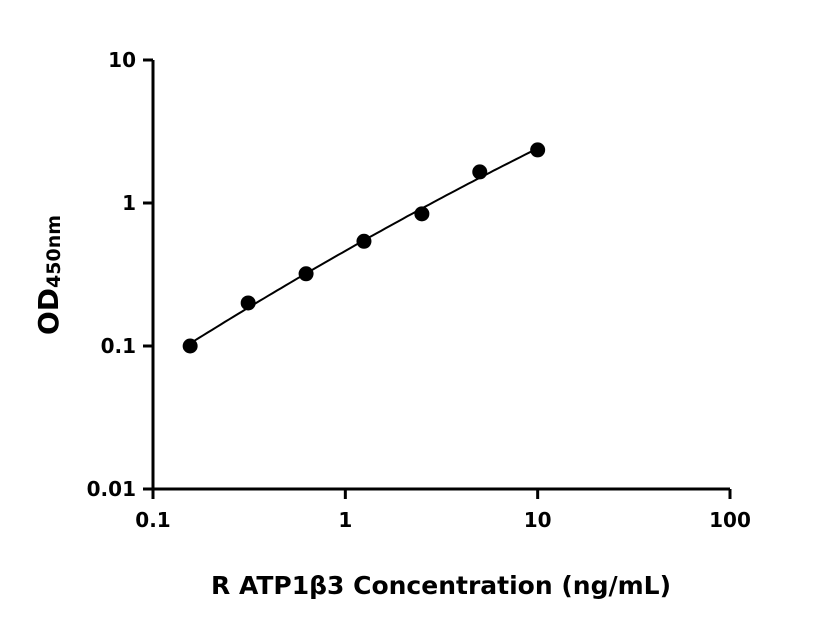  What do you see at coordinates (48, 311) in the screenshot?
I see `y-axis-label-main: OD` at bounding box center [48, 311].